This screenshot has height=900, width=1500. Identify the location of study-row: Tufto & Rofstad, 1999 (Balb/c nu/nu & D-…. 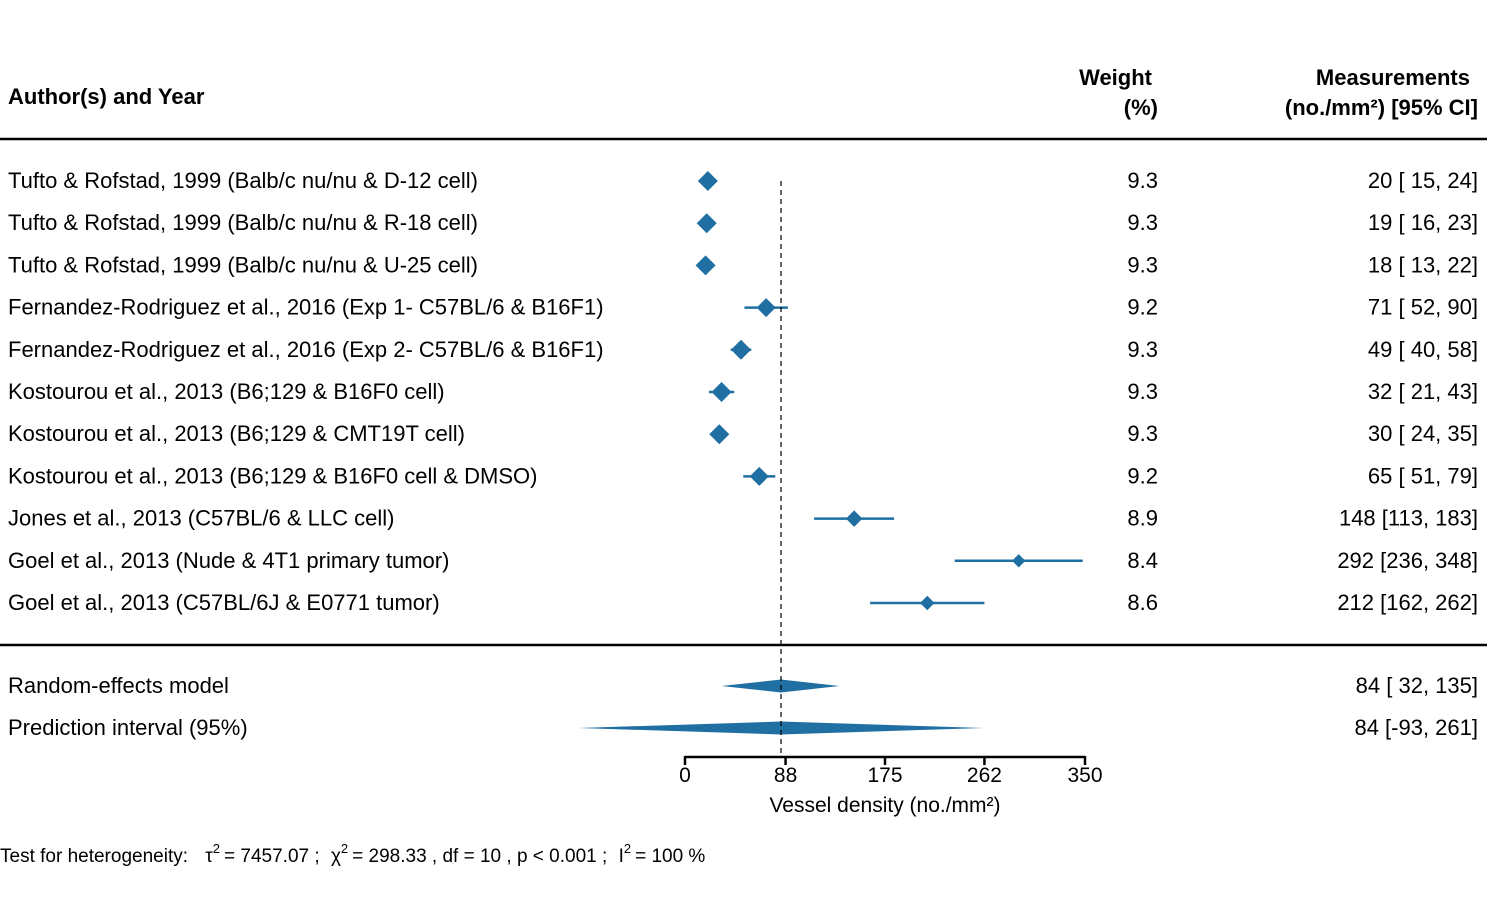
(743, 180).